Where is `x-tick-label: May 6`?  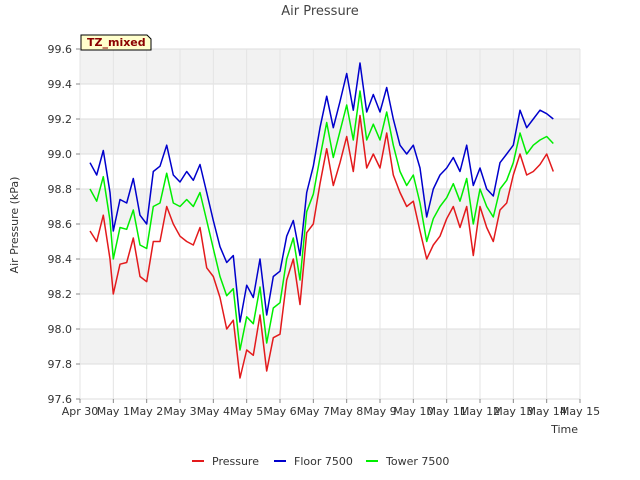 x-tick-label: May 6 is located at coordinates (279, 411).